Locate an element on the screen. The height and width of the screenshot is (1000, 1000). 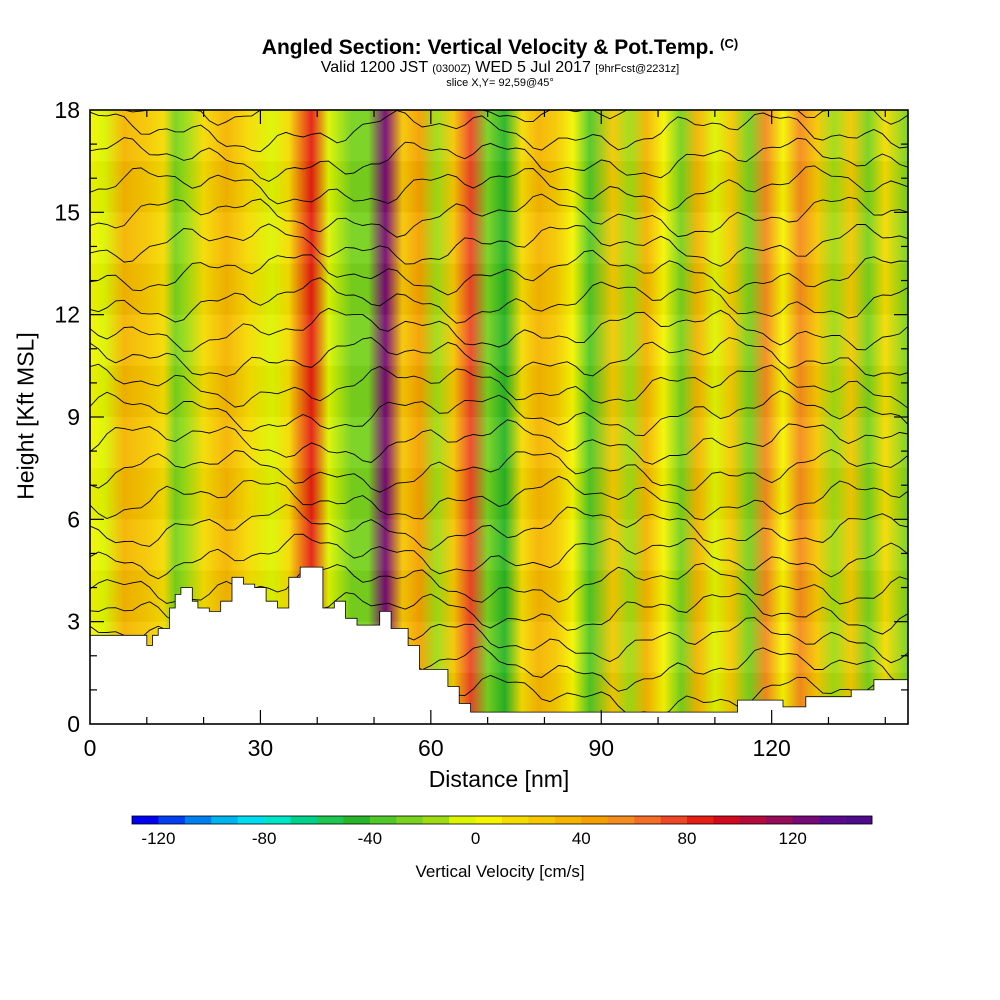
y-tick-label: 12 is located at coordinates (67, 315).